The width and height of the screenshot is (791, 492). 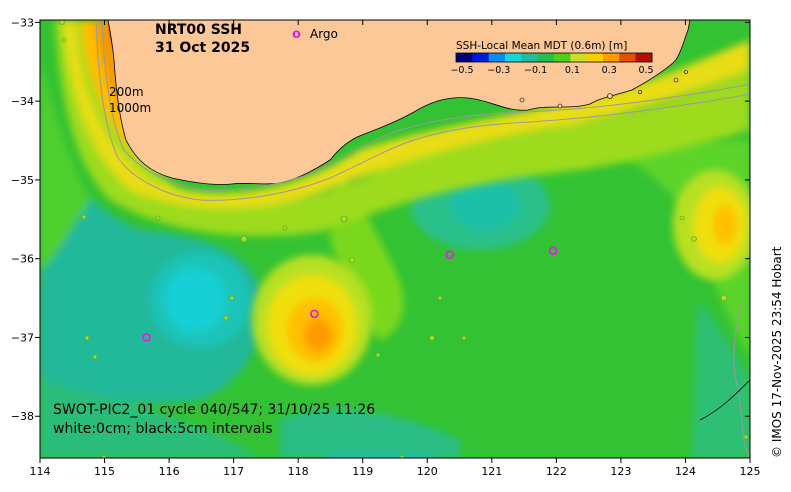 What do you see at coordinates (491, 471) in the screenshot?
I see `lon-tick-label: 121` at bounding box center [491, 471].